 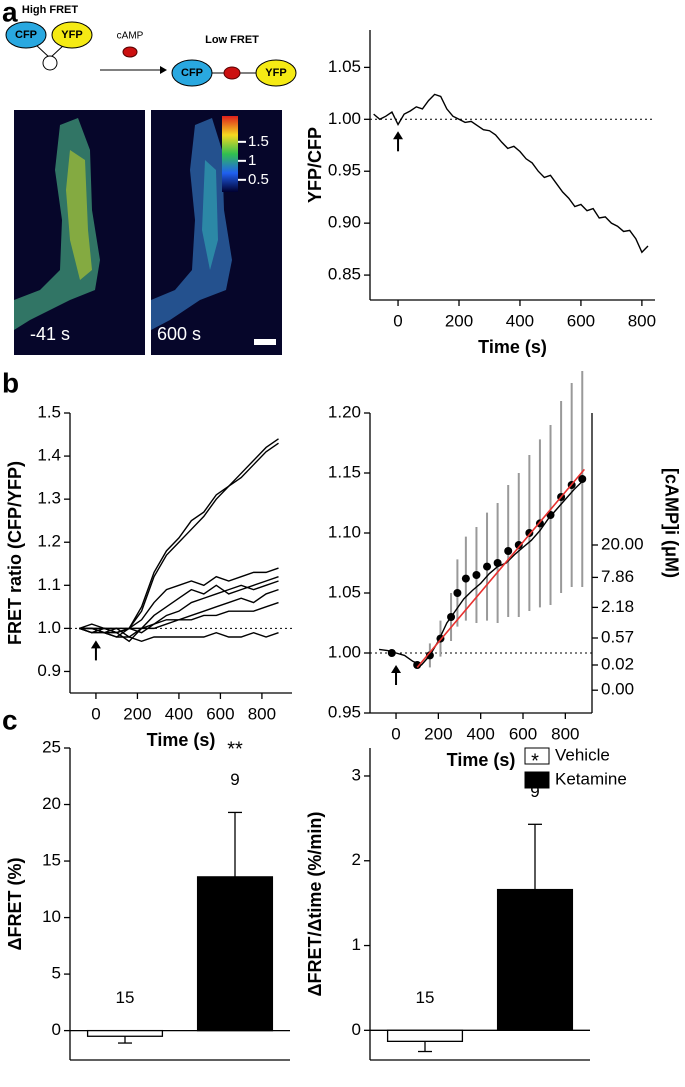 I want to click on colorbar-label: 0.5, so click(x=258, y=179).